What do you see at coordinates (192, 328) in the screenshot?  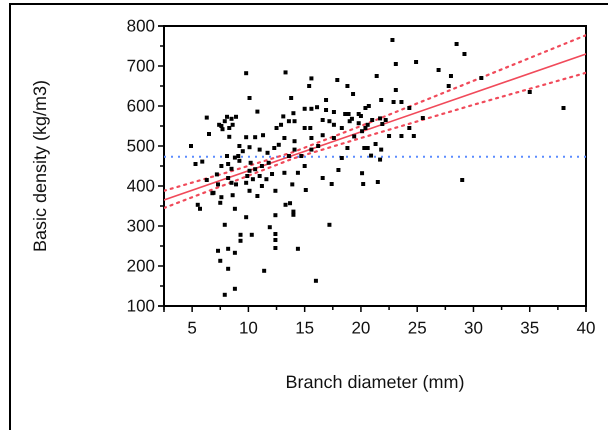 I see `x-tick-label: 5` at bounding box center [192, 328].